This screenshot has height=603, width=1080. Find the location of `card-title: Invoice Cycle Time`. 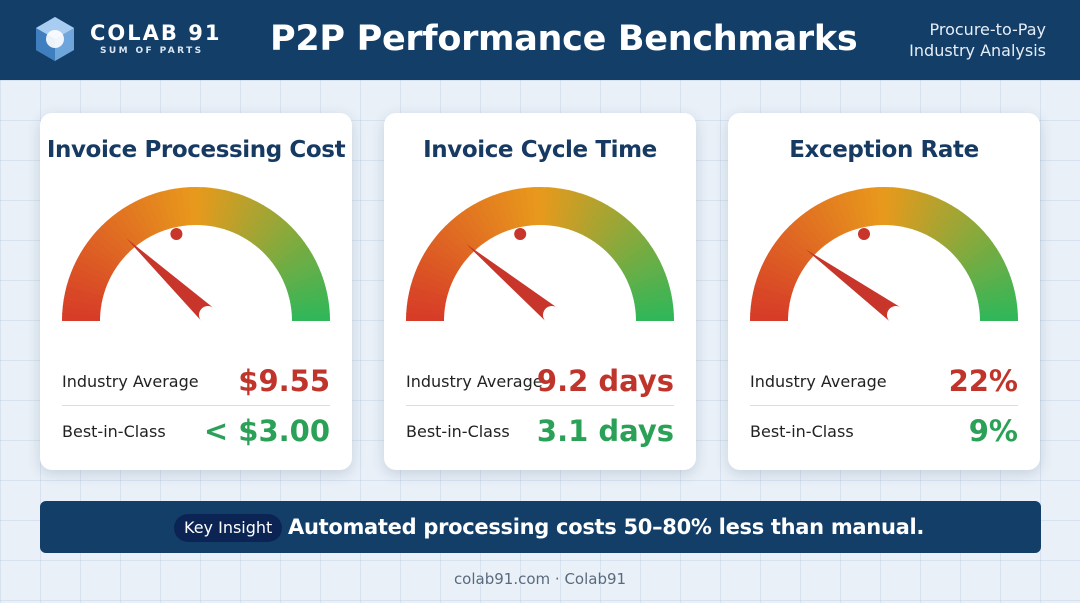

card-title: Invoice Cycle Time is located at coordinates (540, 150).